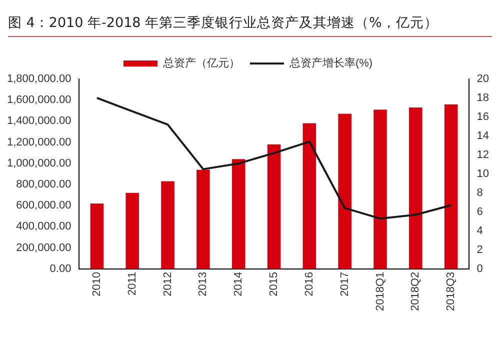 The image size is (500, 362). Describe the element at coordinates (44, 226) in the screenshot. I see `y-tick-label: 400,000.00` at that location.